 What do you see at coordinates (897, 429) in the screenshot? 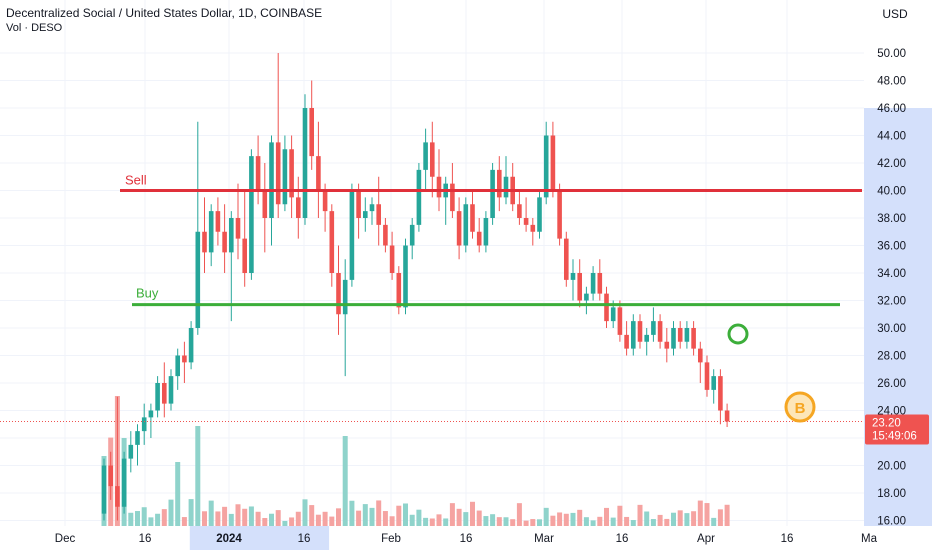
I see `last-price-tag` at bounding box center [897, 429].